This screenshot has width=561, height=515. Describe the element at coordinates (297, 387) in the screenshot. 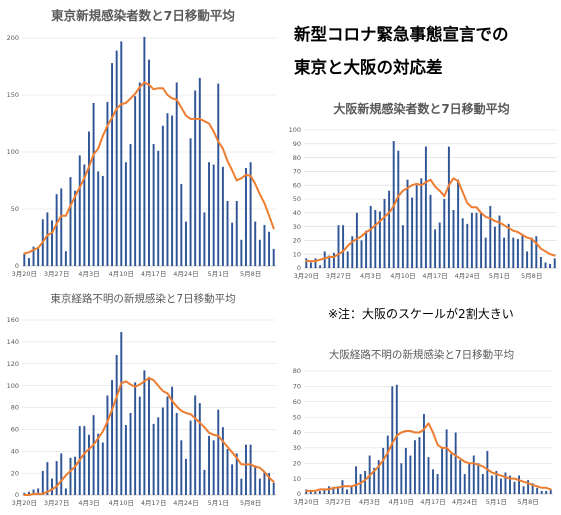

I see `y-tick-label: 70` at that location.